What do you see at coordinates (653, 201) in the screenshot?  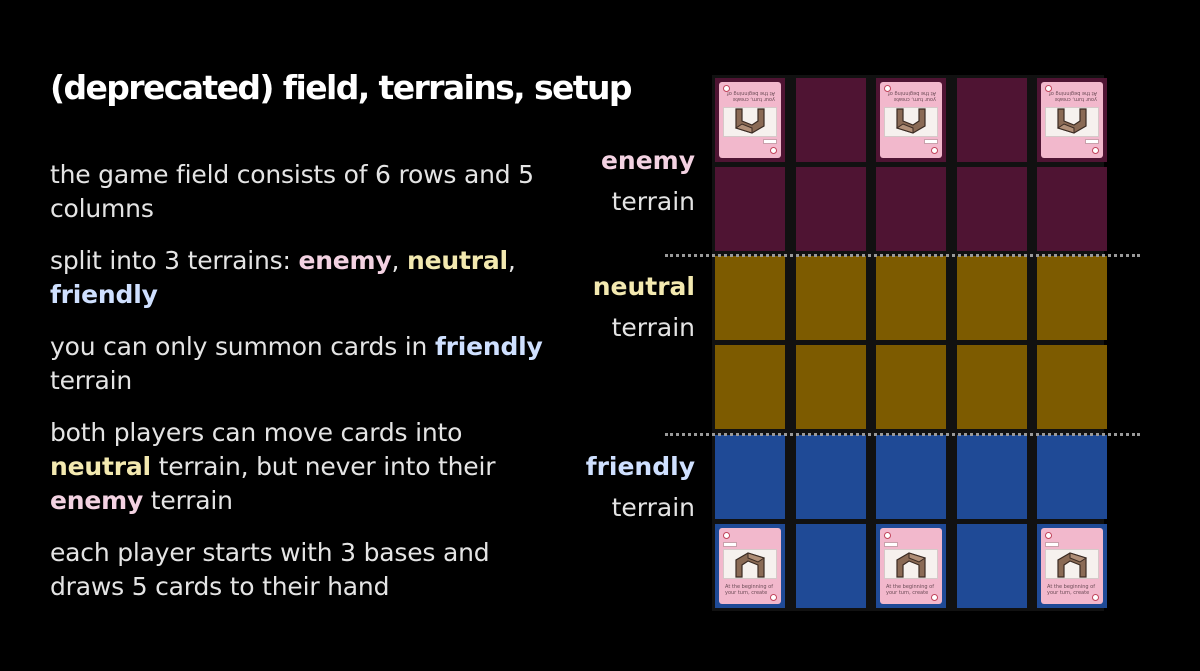 I see `enemy-terrain-word: terrain` at bounding box center [653, 201].